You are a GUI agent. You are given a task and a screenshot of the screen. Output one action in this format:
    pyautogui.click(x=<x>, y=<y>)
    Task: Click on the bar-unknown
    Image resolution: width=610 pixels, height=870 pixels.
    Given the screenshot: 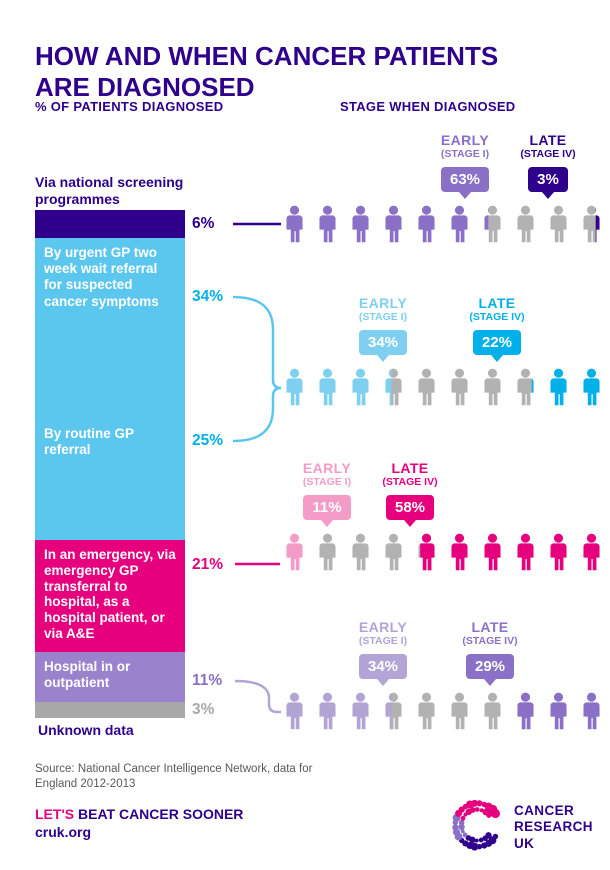 What is the action you would take?
    pyautogui.click(x=110, y=710)
    